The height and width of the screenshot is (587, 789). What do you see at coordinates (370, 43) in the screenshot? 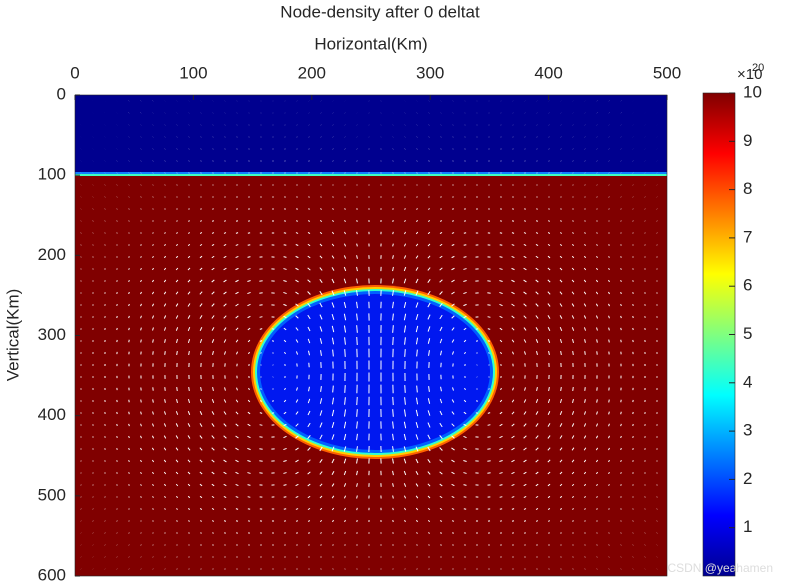
I see `x-axis-label: Horizontal(Km)` at bounding box center [370, 43].